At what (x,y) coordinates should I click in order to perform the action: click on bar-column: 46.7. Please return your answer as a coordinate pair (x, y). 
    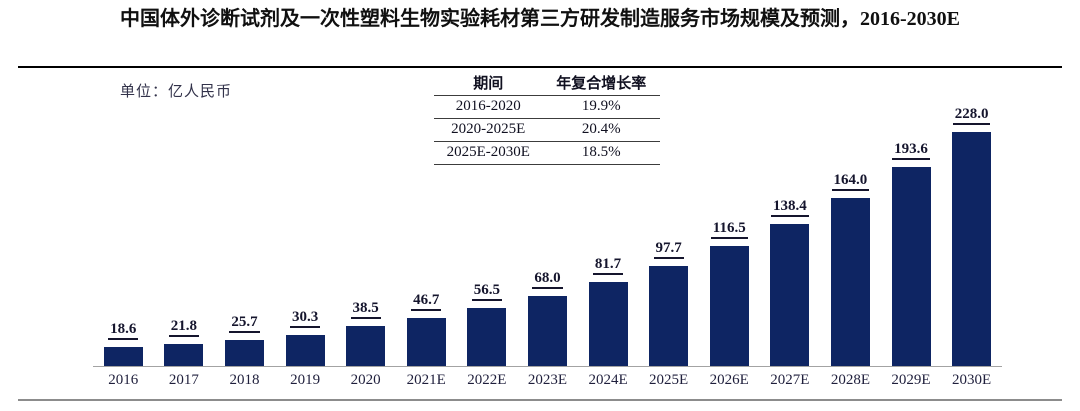
    Looking at the image, I should click on (426, 329).